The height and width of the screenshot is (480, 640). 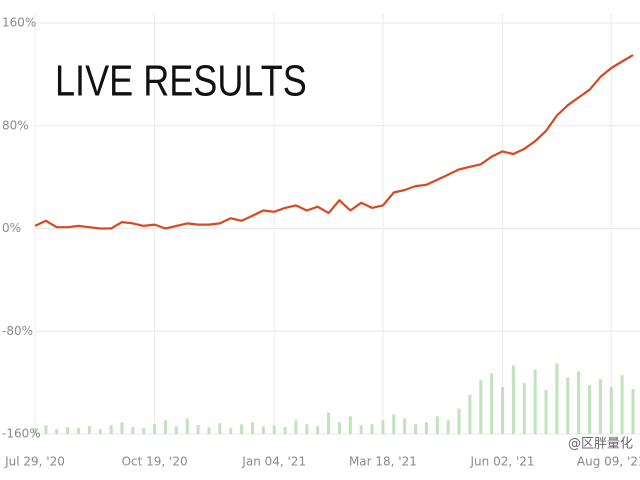 I want to click on chart-title: LIVE RESULTS, so click(x=181, y=80).